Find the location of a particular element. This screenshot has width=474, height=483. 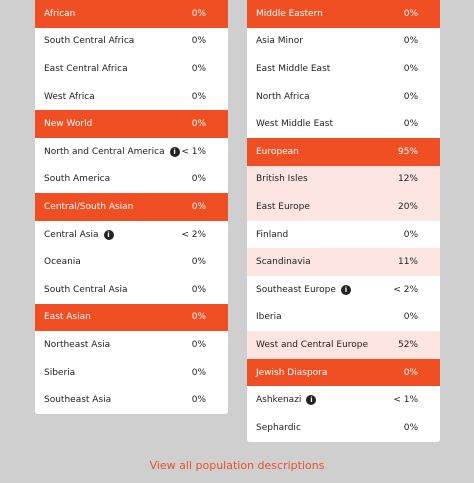

population-name: South Central Africa is located at coordinates (89, 41).